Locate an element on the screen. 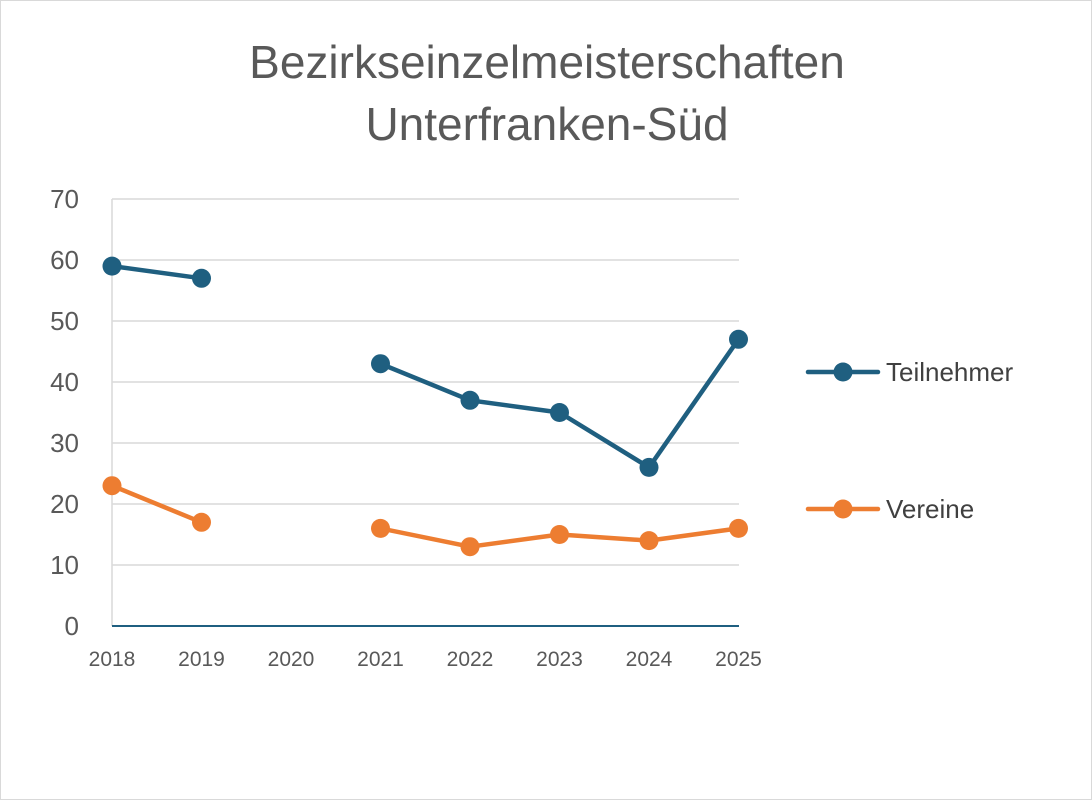 The image size is (1092, 801). x-tick-label: 2025 is located at coordinates (738, 659).